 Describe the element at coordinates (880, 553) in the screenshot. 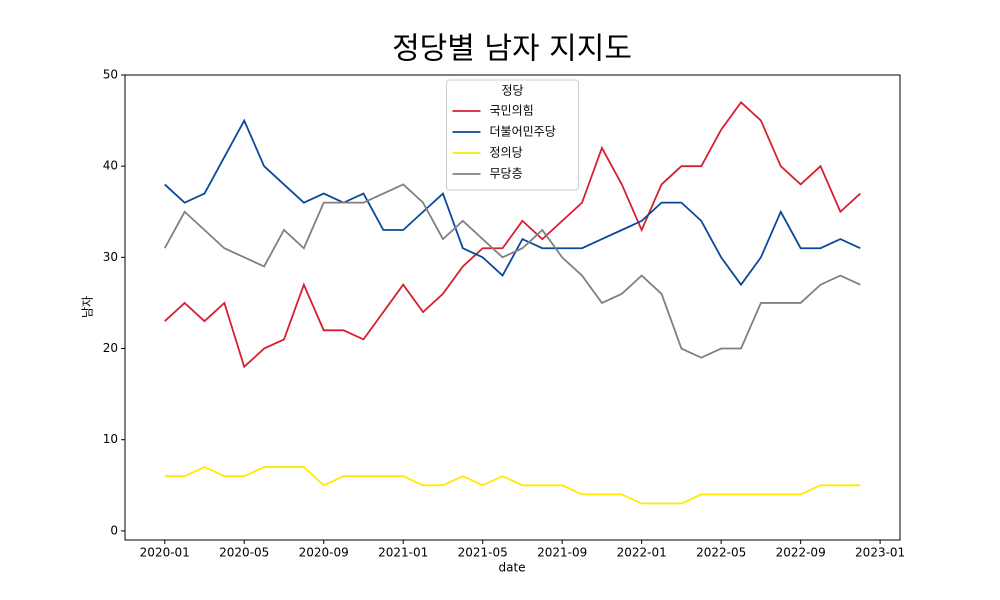

I see `x-tick-label: 2023-01` at that location.